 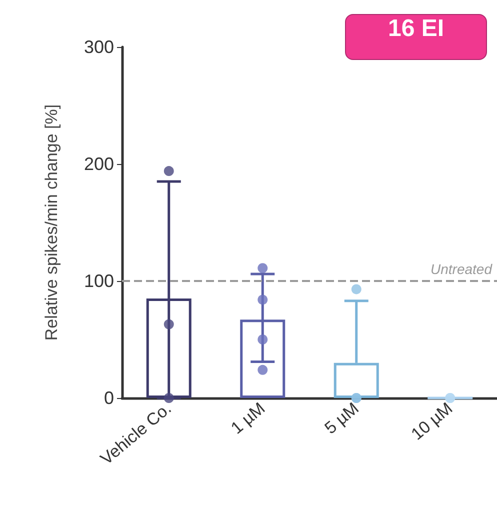 What do you see at coordinates (416, 37) in the screenshot?
I see `label-badge: 16 EI` at bounding box center [416, 37].